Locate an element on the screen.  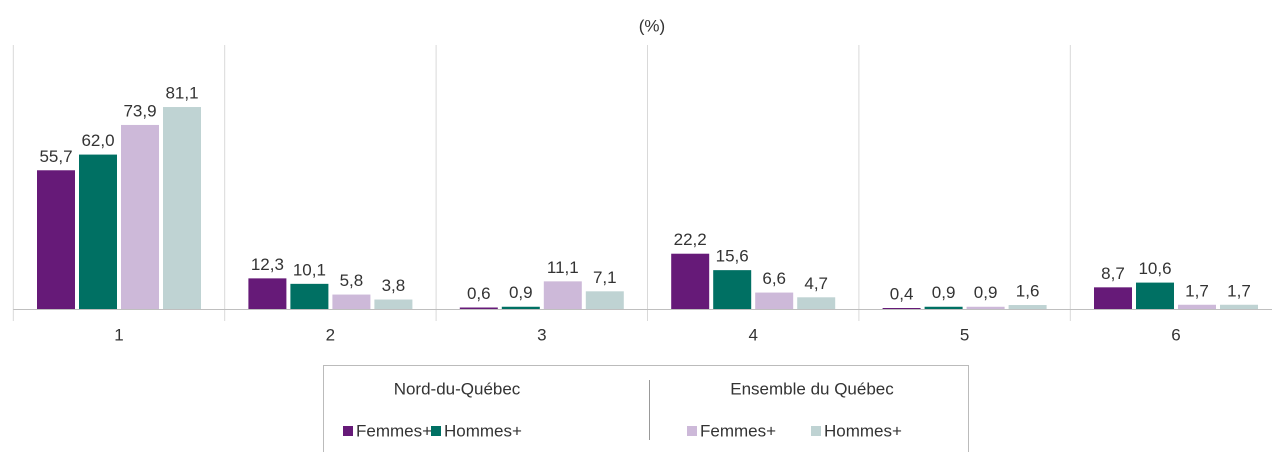
x-tick-label: 4 is located at coordinates (752, 334).